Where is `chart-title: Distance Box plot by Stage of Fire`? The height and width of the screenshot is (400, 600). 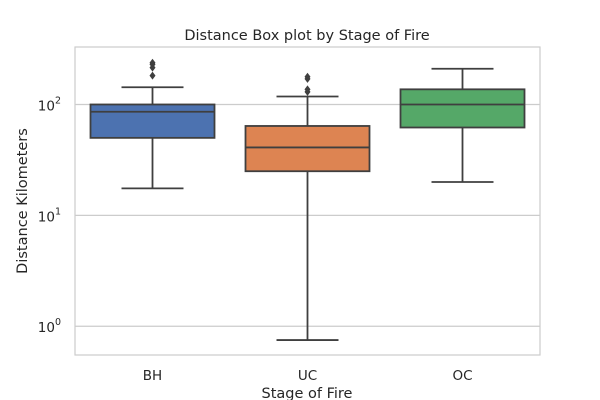
chart-title: Distance Box plot by Stage of Fire is located at coordinates (306, 36).